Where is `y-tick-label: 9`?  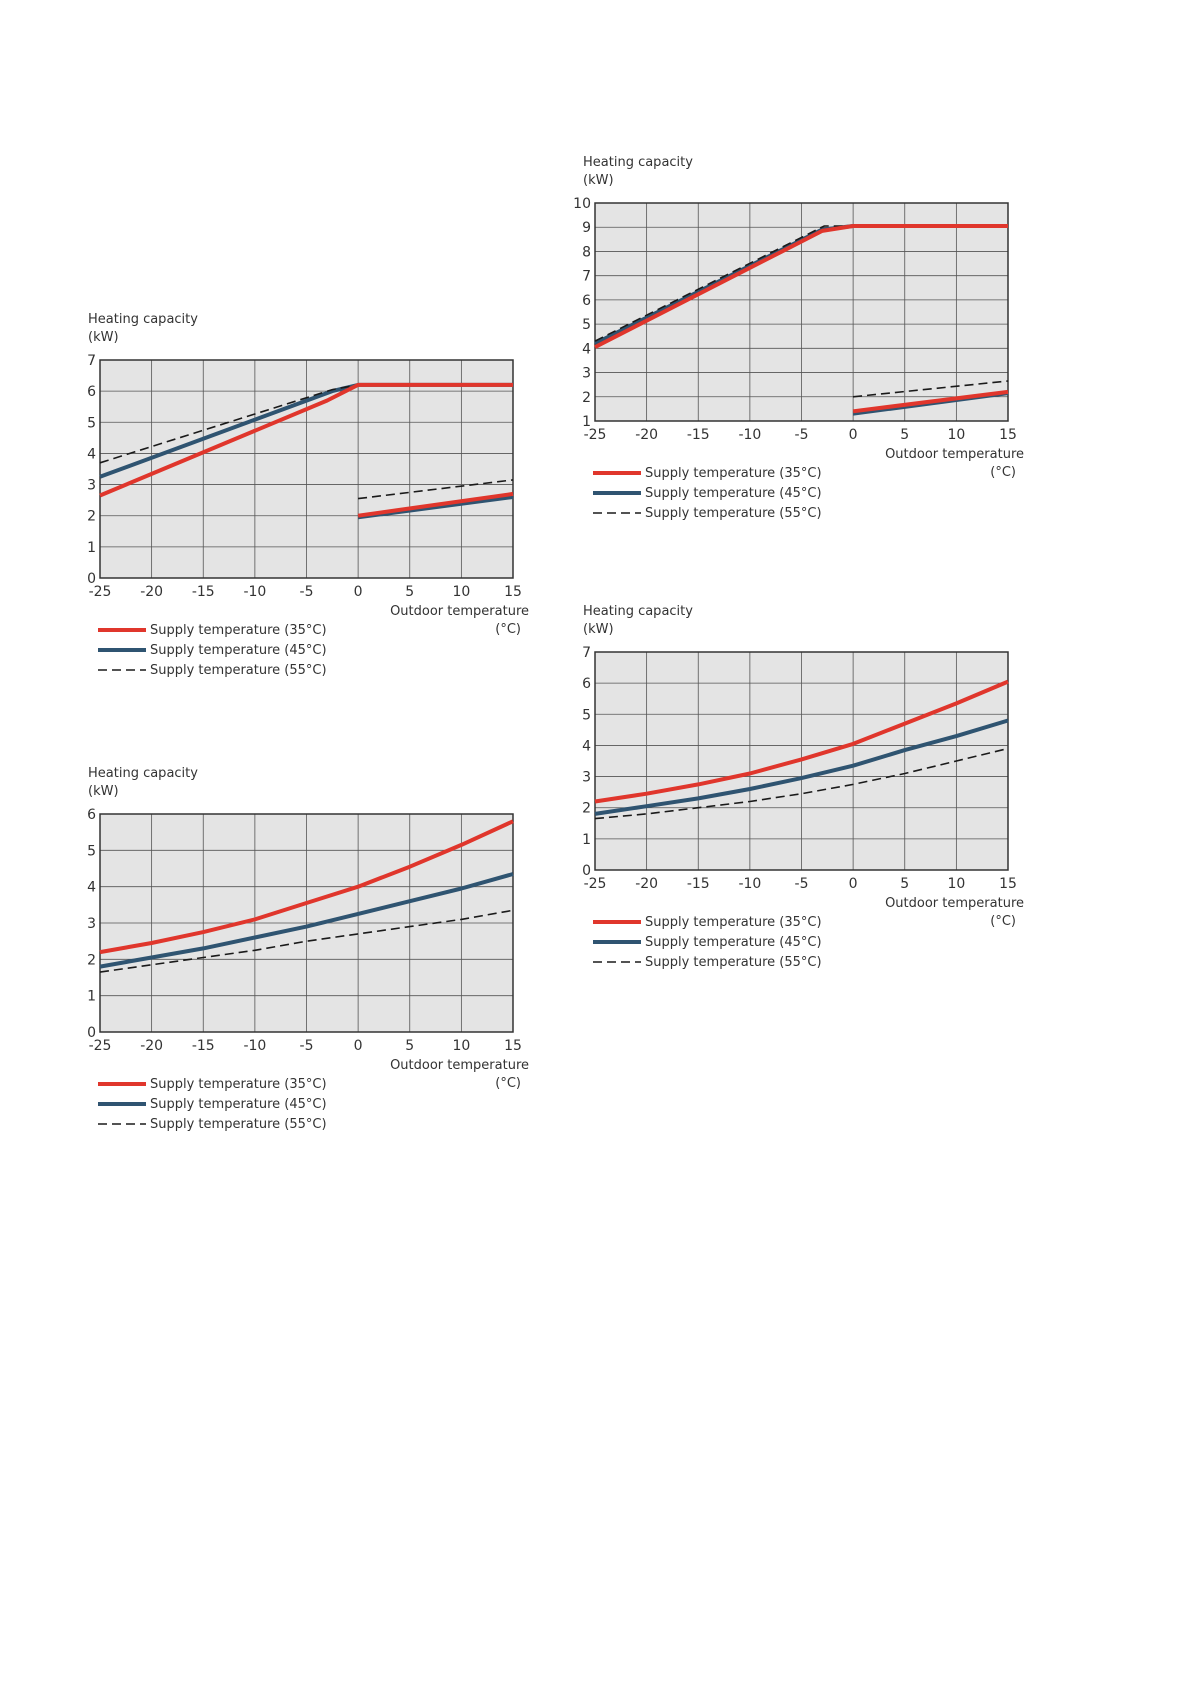 y-tick-label: 9 is located at coordinates (586, 228).